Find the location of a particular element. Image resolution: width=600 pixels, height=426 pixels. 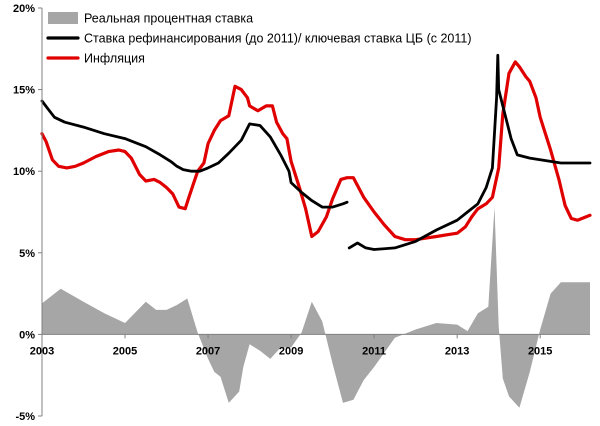

x-tick-label: 2009 is located at coordinates (291, 351).